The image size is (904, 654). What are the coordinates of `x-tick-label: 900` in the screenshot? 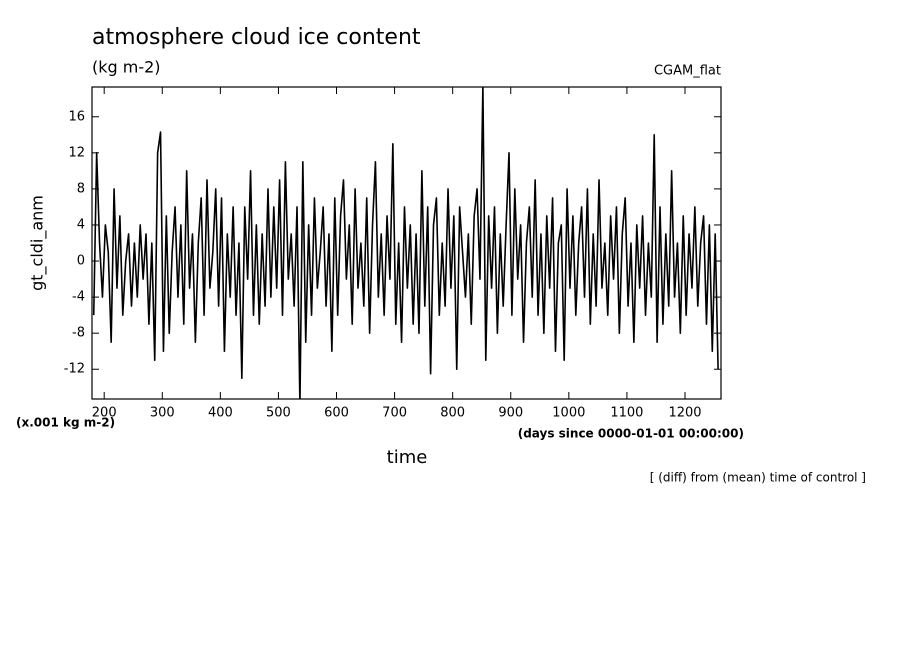 It's located at (510, 413).